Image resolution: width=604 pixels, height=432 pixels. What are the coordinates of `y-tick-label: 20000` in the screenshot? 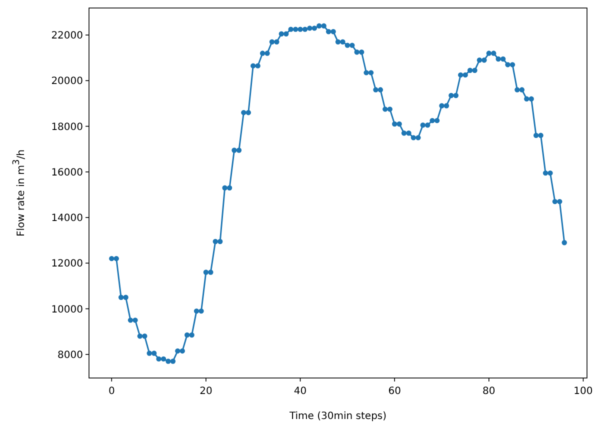 It's located at (67, 82).